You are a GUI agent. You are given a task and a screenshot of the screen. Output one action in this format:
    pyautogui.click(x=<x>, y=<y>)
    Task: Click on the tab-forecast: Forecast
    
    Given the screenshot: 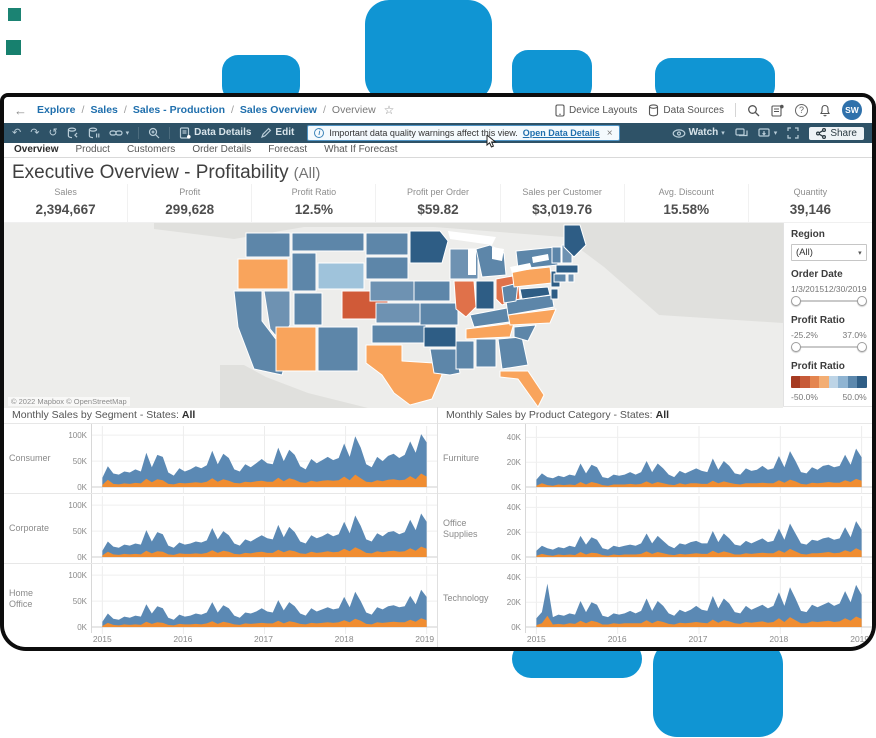 What is the action you would take?
    pyautogui.click(x=288, y=149)
    